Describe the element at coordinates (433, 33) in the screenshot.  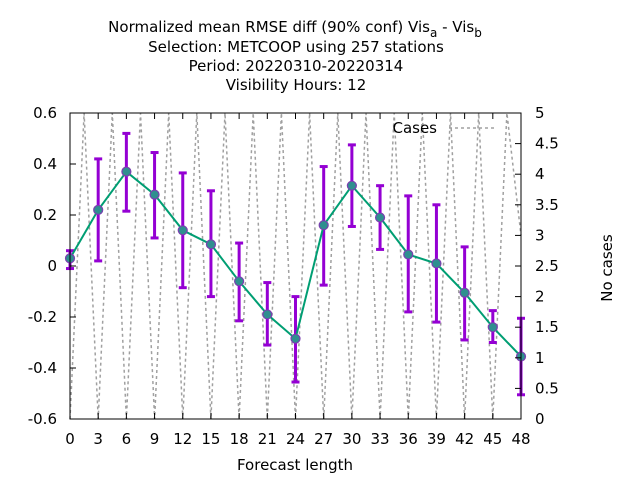
I see `title-sub-a: a` at that location.